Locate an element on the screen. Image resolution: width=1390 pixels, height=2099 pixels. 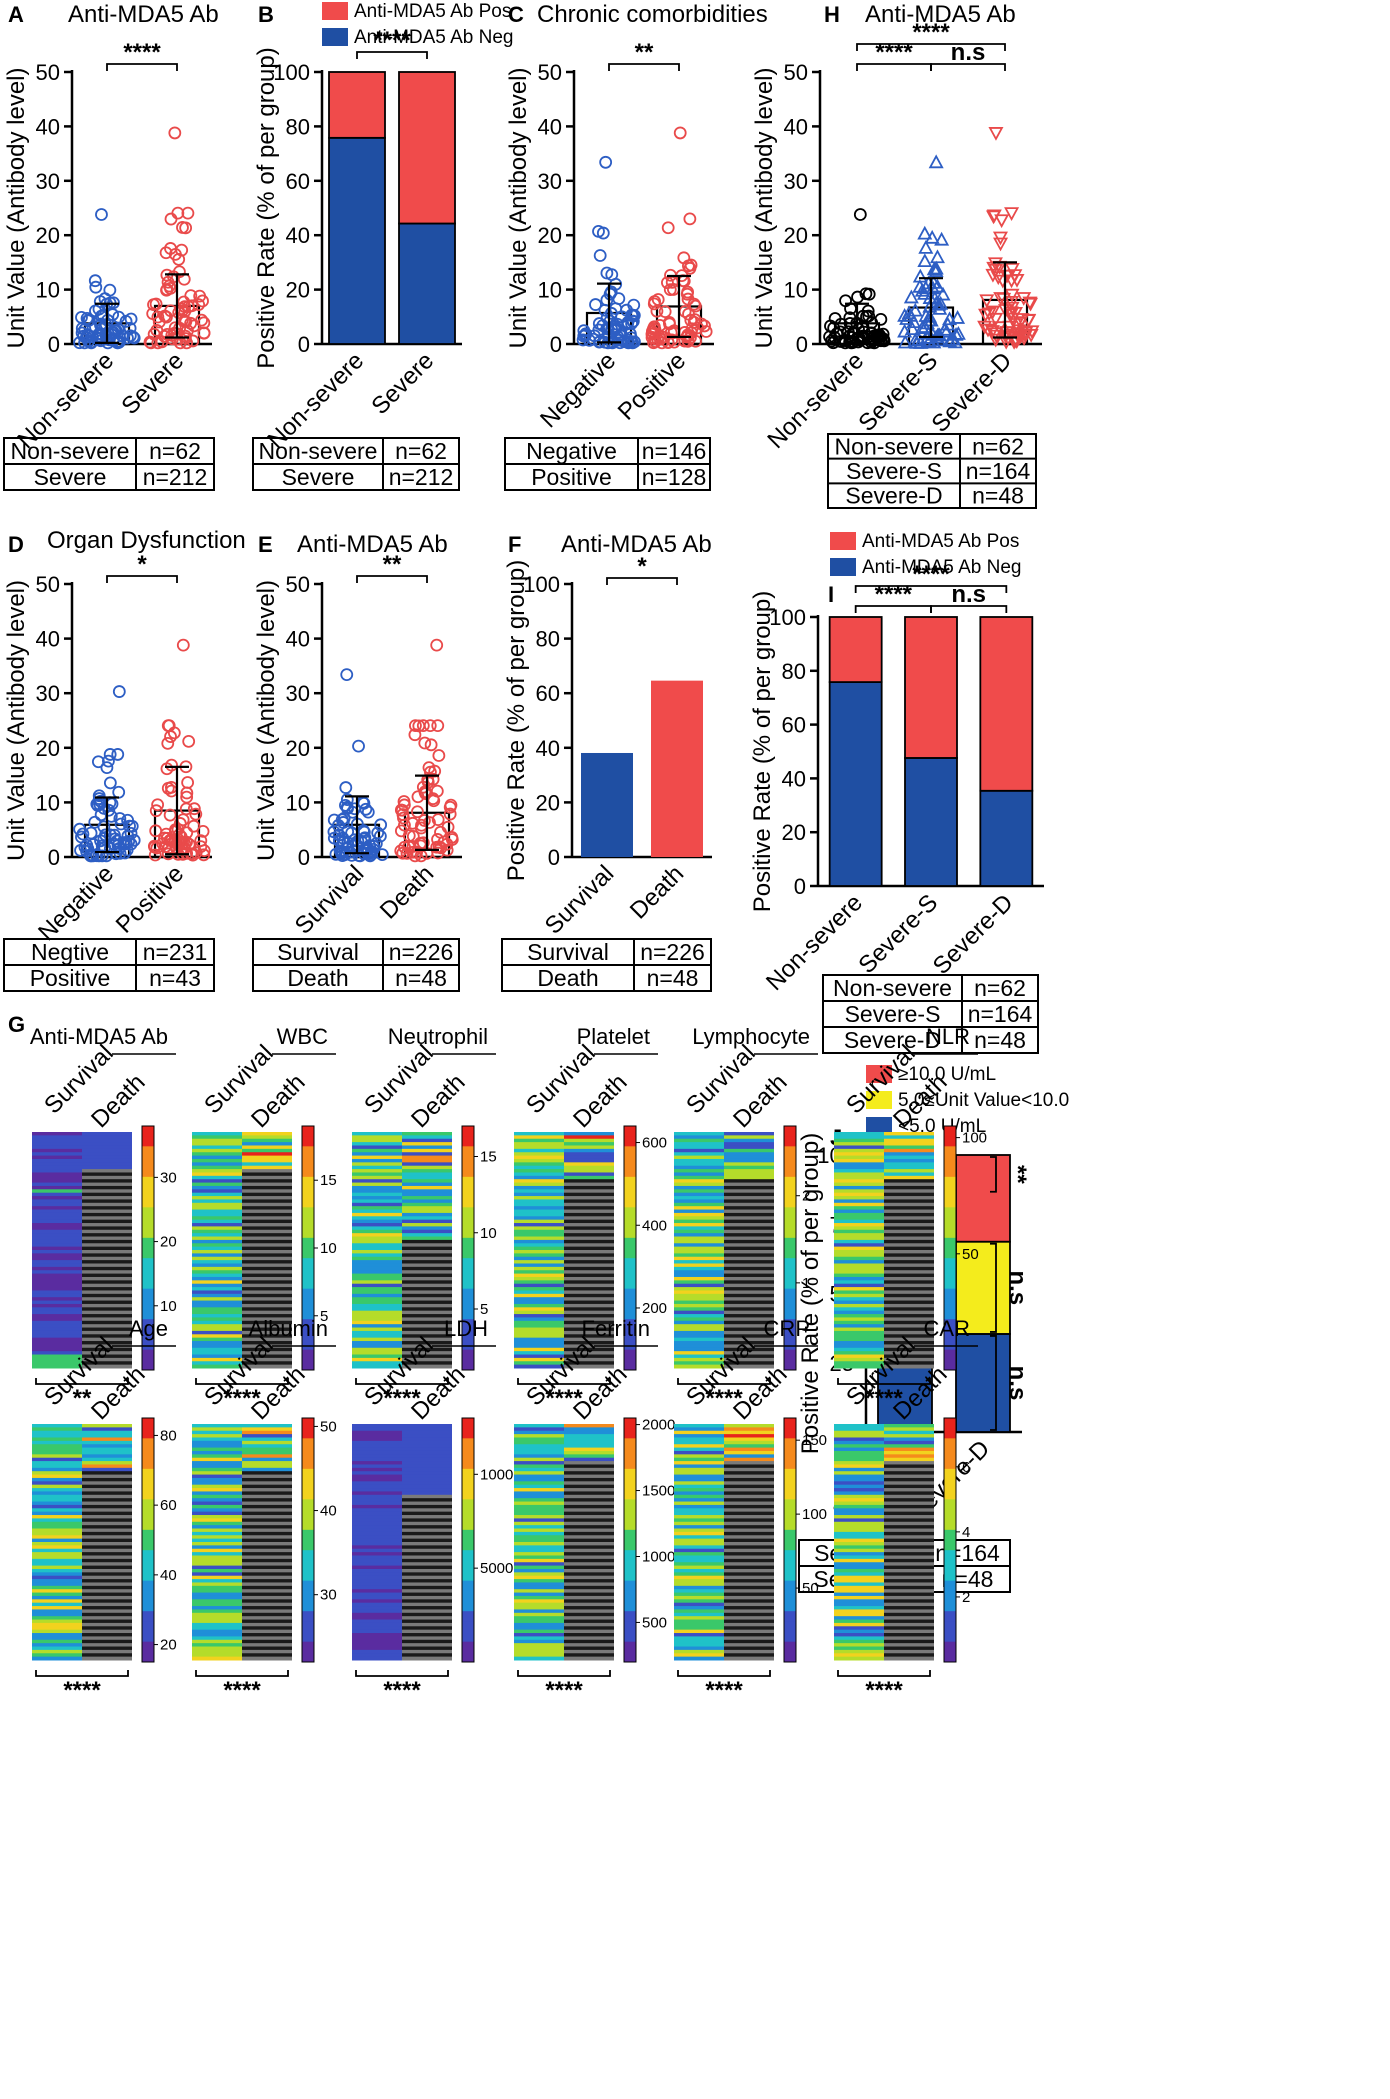
x-tick-label: Death is located at coordinates (407, 892).